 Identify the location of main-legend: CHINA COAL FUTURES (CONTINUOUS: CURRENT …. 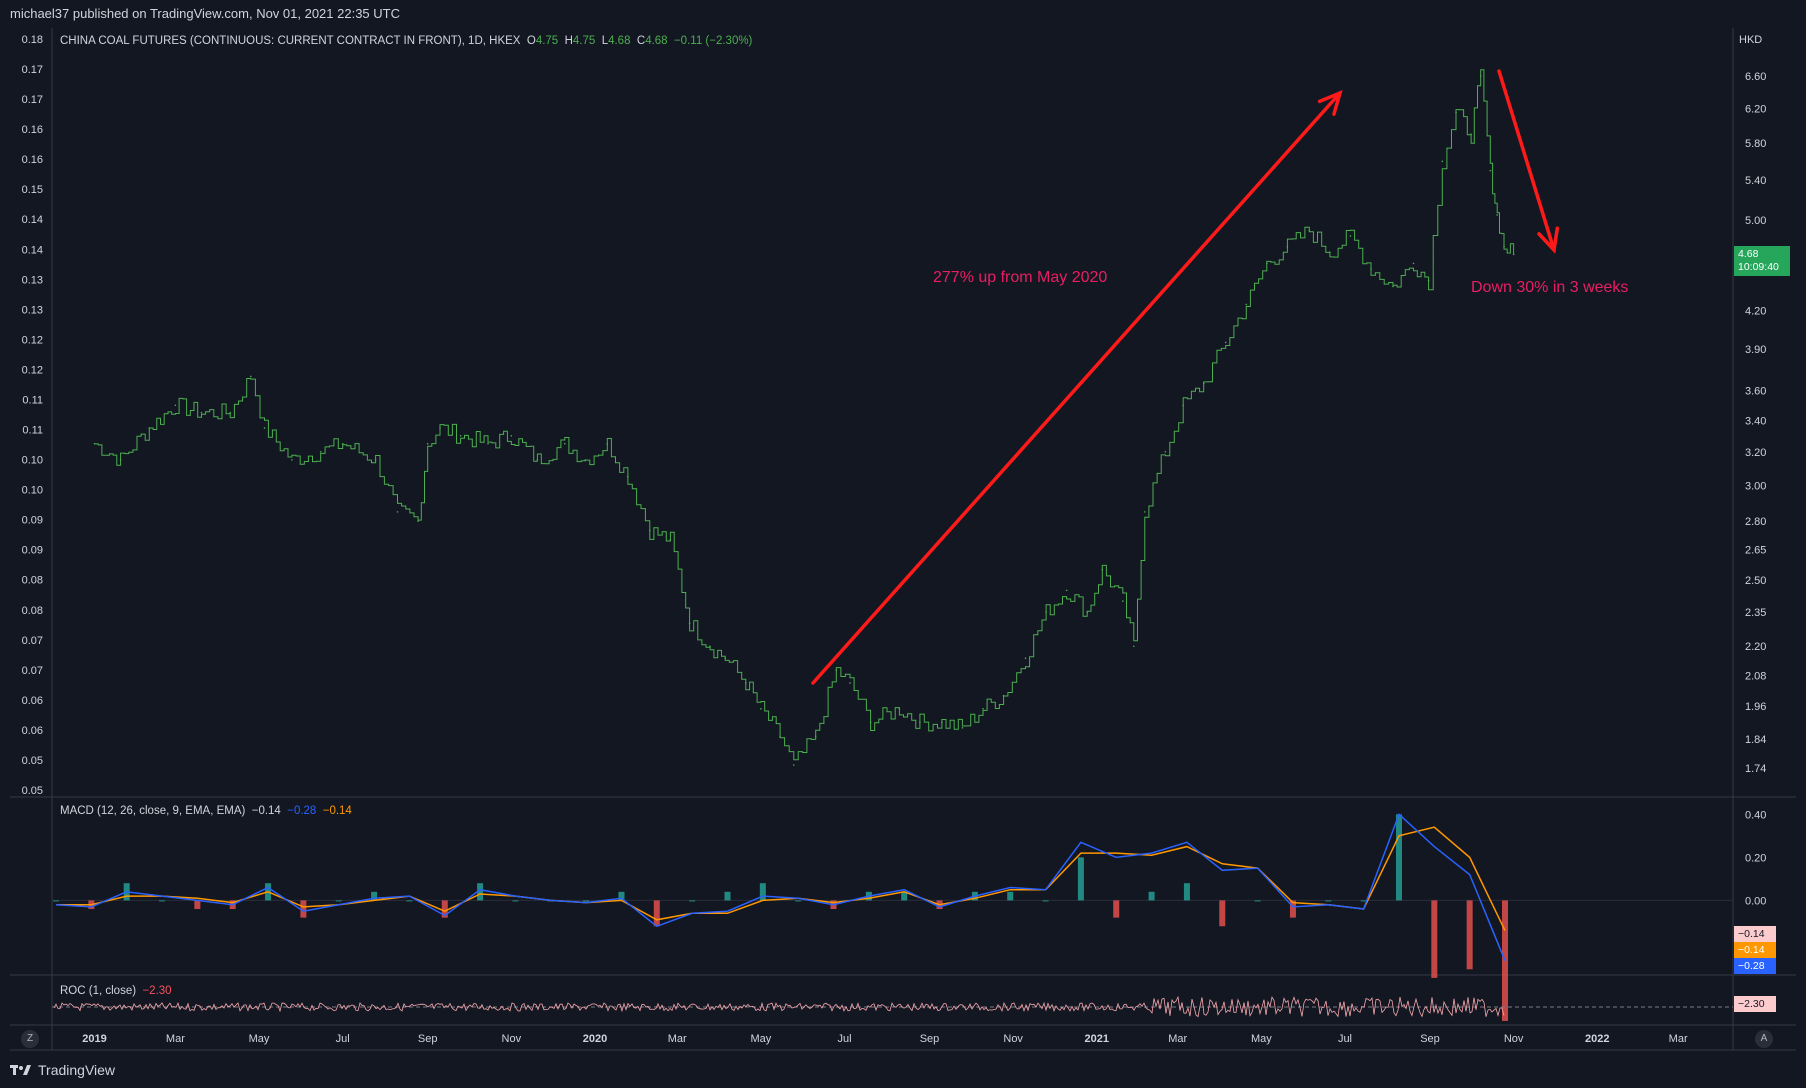
(406, 41).